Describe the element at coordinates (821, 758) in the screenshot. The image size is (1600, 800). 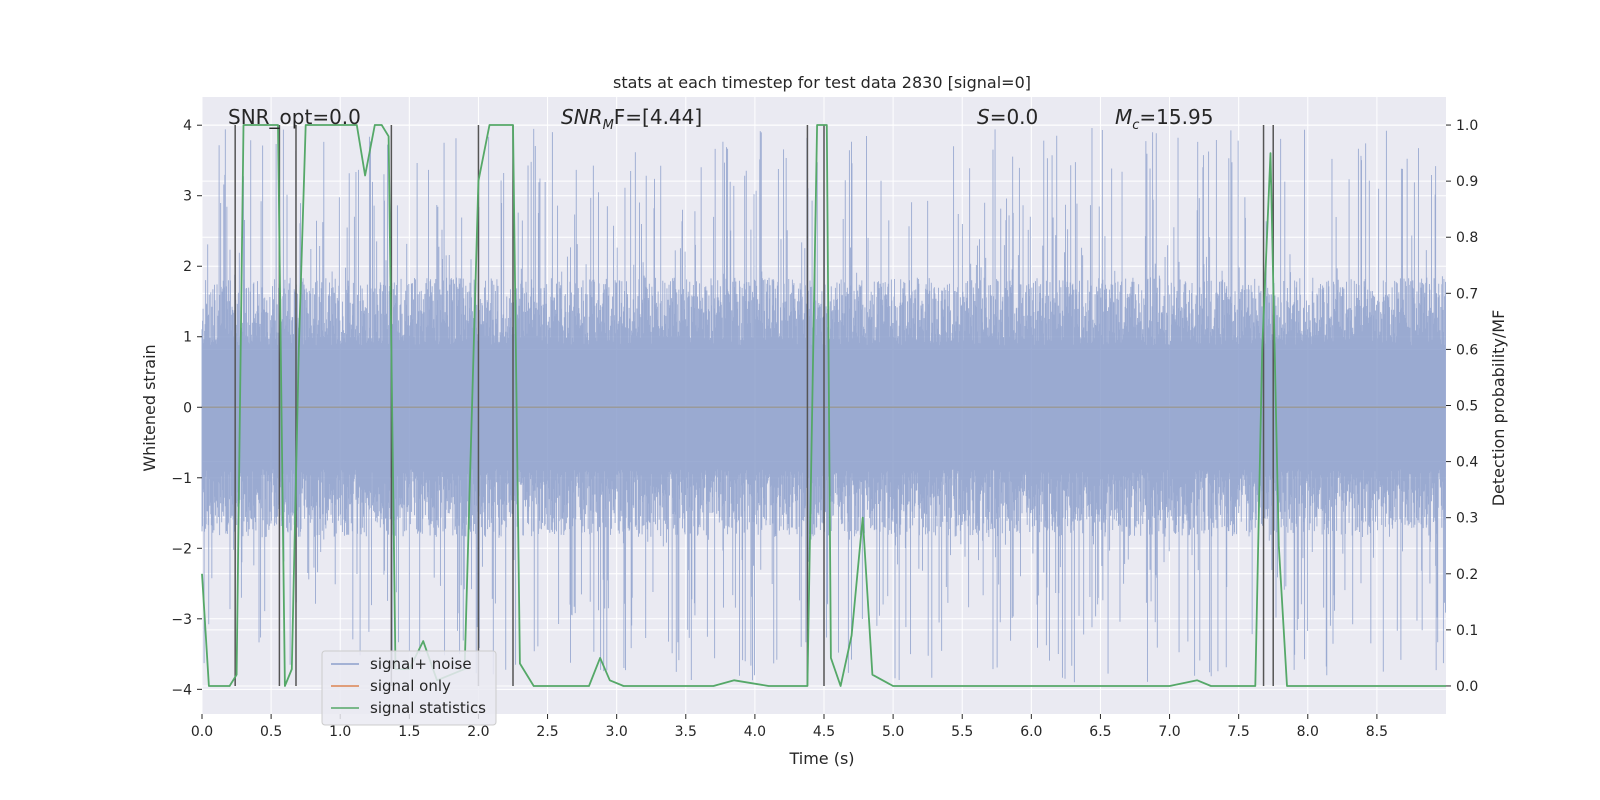
I see `x-axis-label: Time (s)` at that location.